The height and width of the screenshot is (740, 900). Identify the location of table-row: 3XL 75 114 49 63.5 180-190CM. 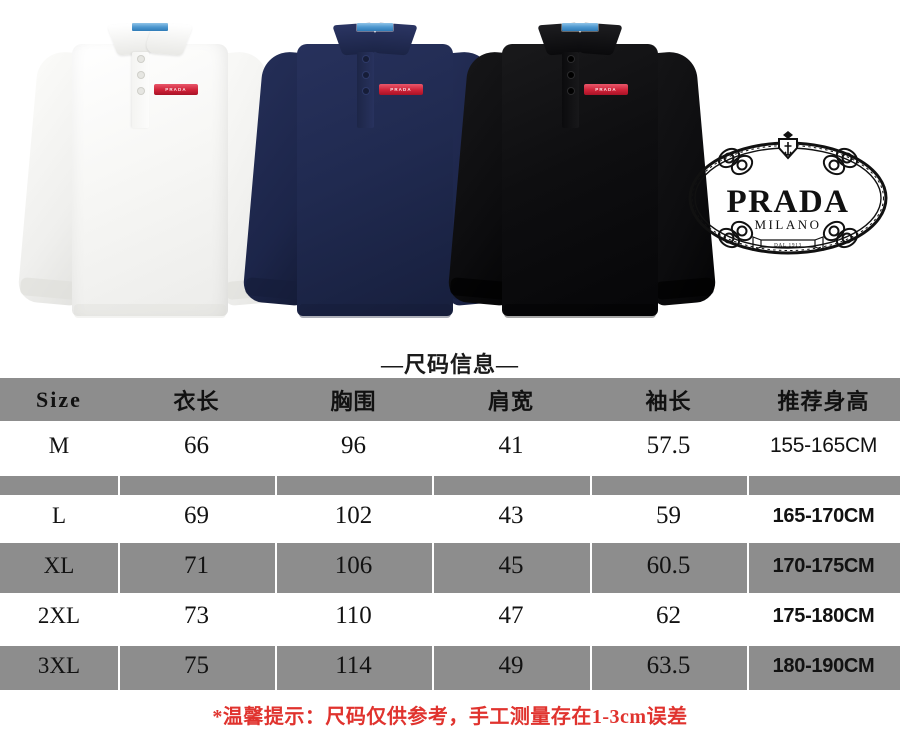
(450, 666).